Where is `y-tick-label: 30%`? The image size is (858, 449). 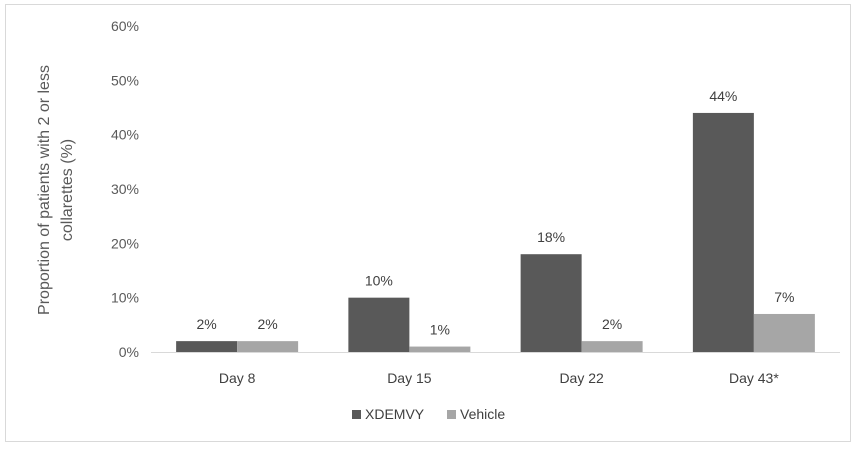
y-tick-label: 30% is located at coordinates (125, 189).